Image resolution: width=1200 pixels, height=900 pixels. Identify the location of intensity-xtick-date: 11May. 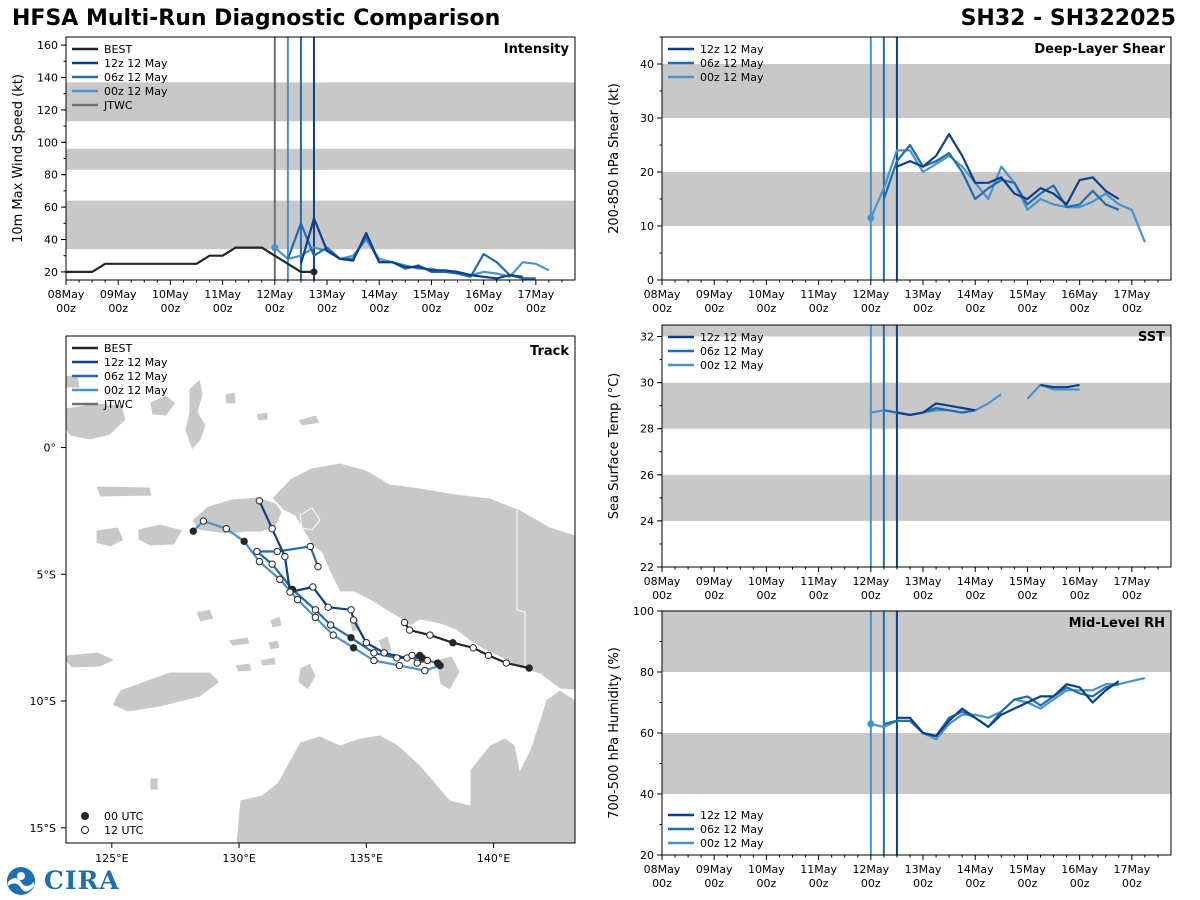
(222, 294).